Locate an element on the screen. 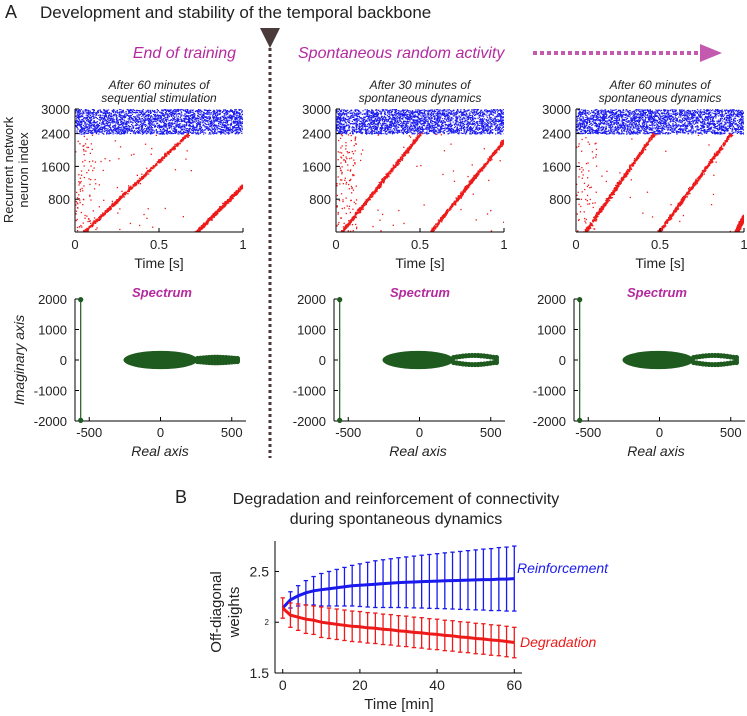 This screenshot has width=747, height=716. magenta-arrow is located at coordinates (627, 53).